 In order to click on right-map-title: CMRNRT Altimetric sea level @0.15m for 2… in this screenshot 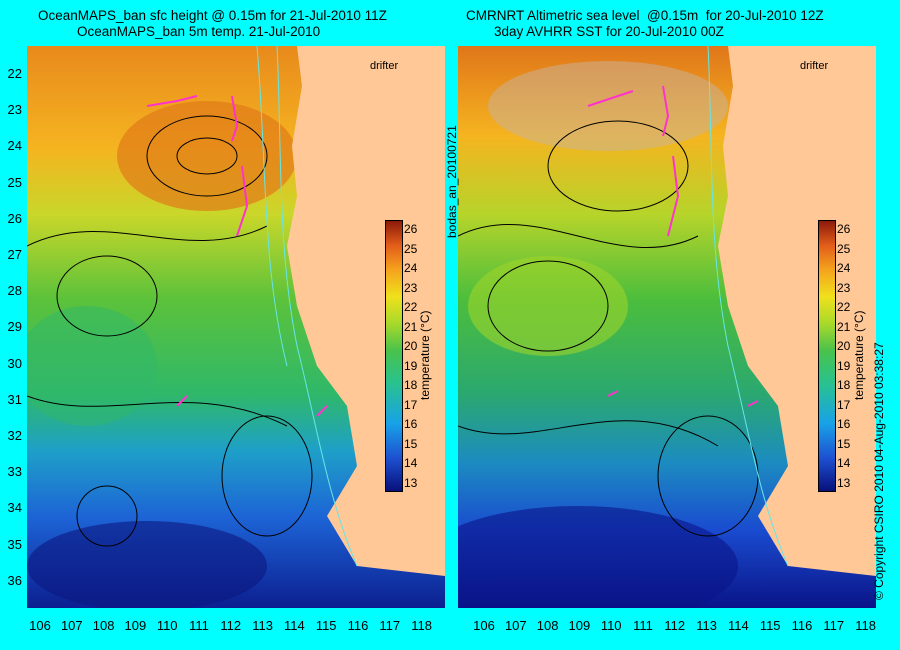, I will do `click(645, 15)`.